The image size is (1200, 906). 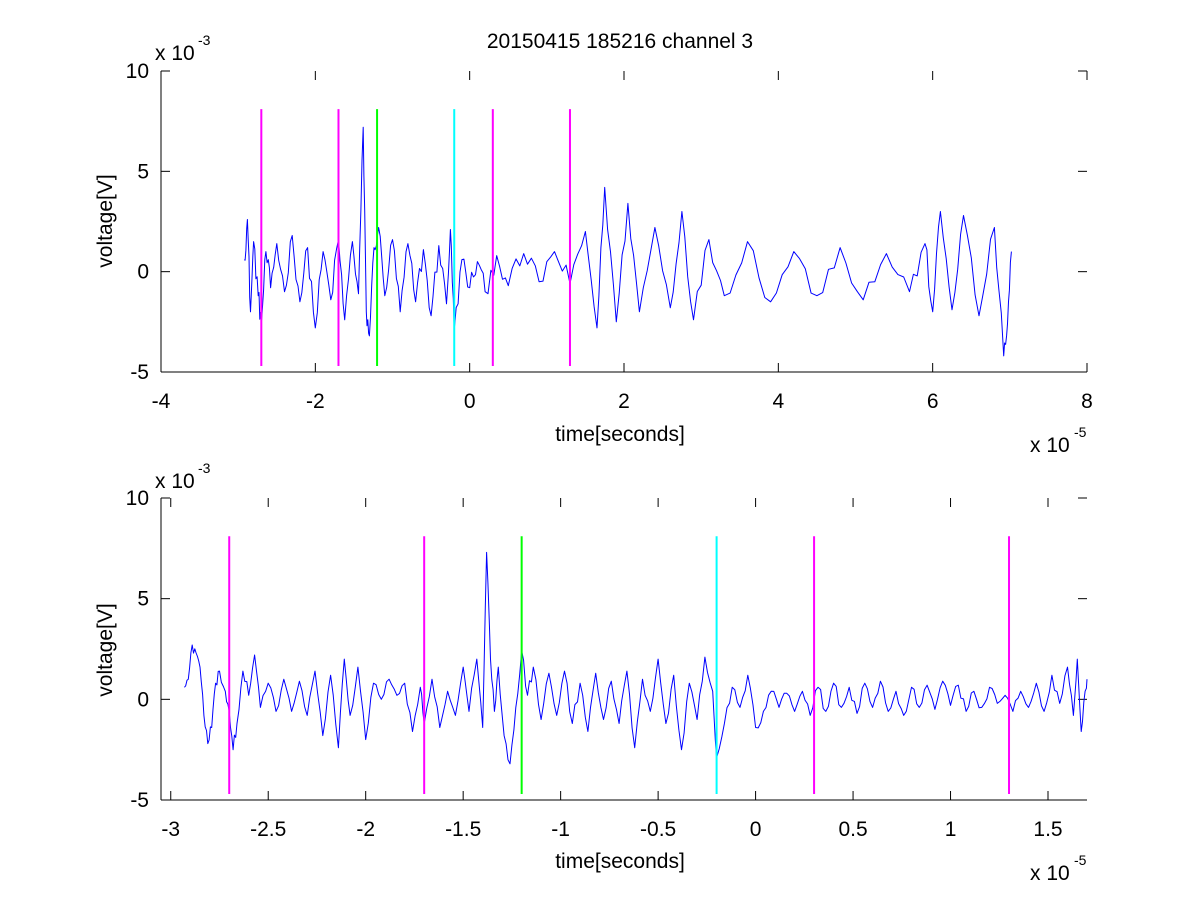 What do you see at coordinates (756, 829) in the screenshot?
I see `bottom-x-tick-label: 0` at bounding box center [756, 829].